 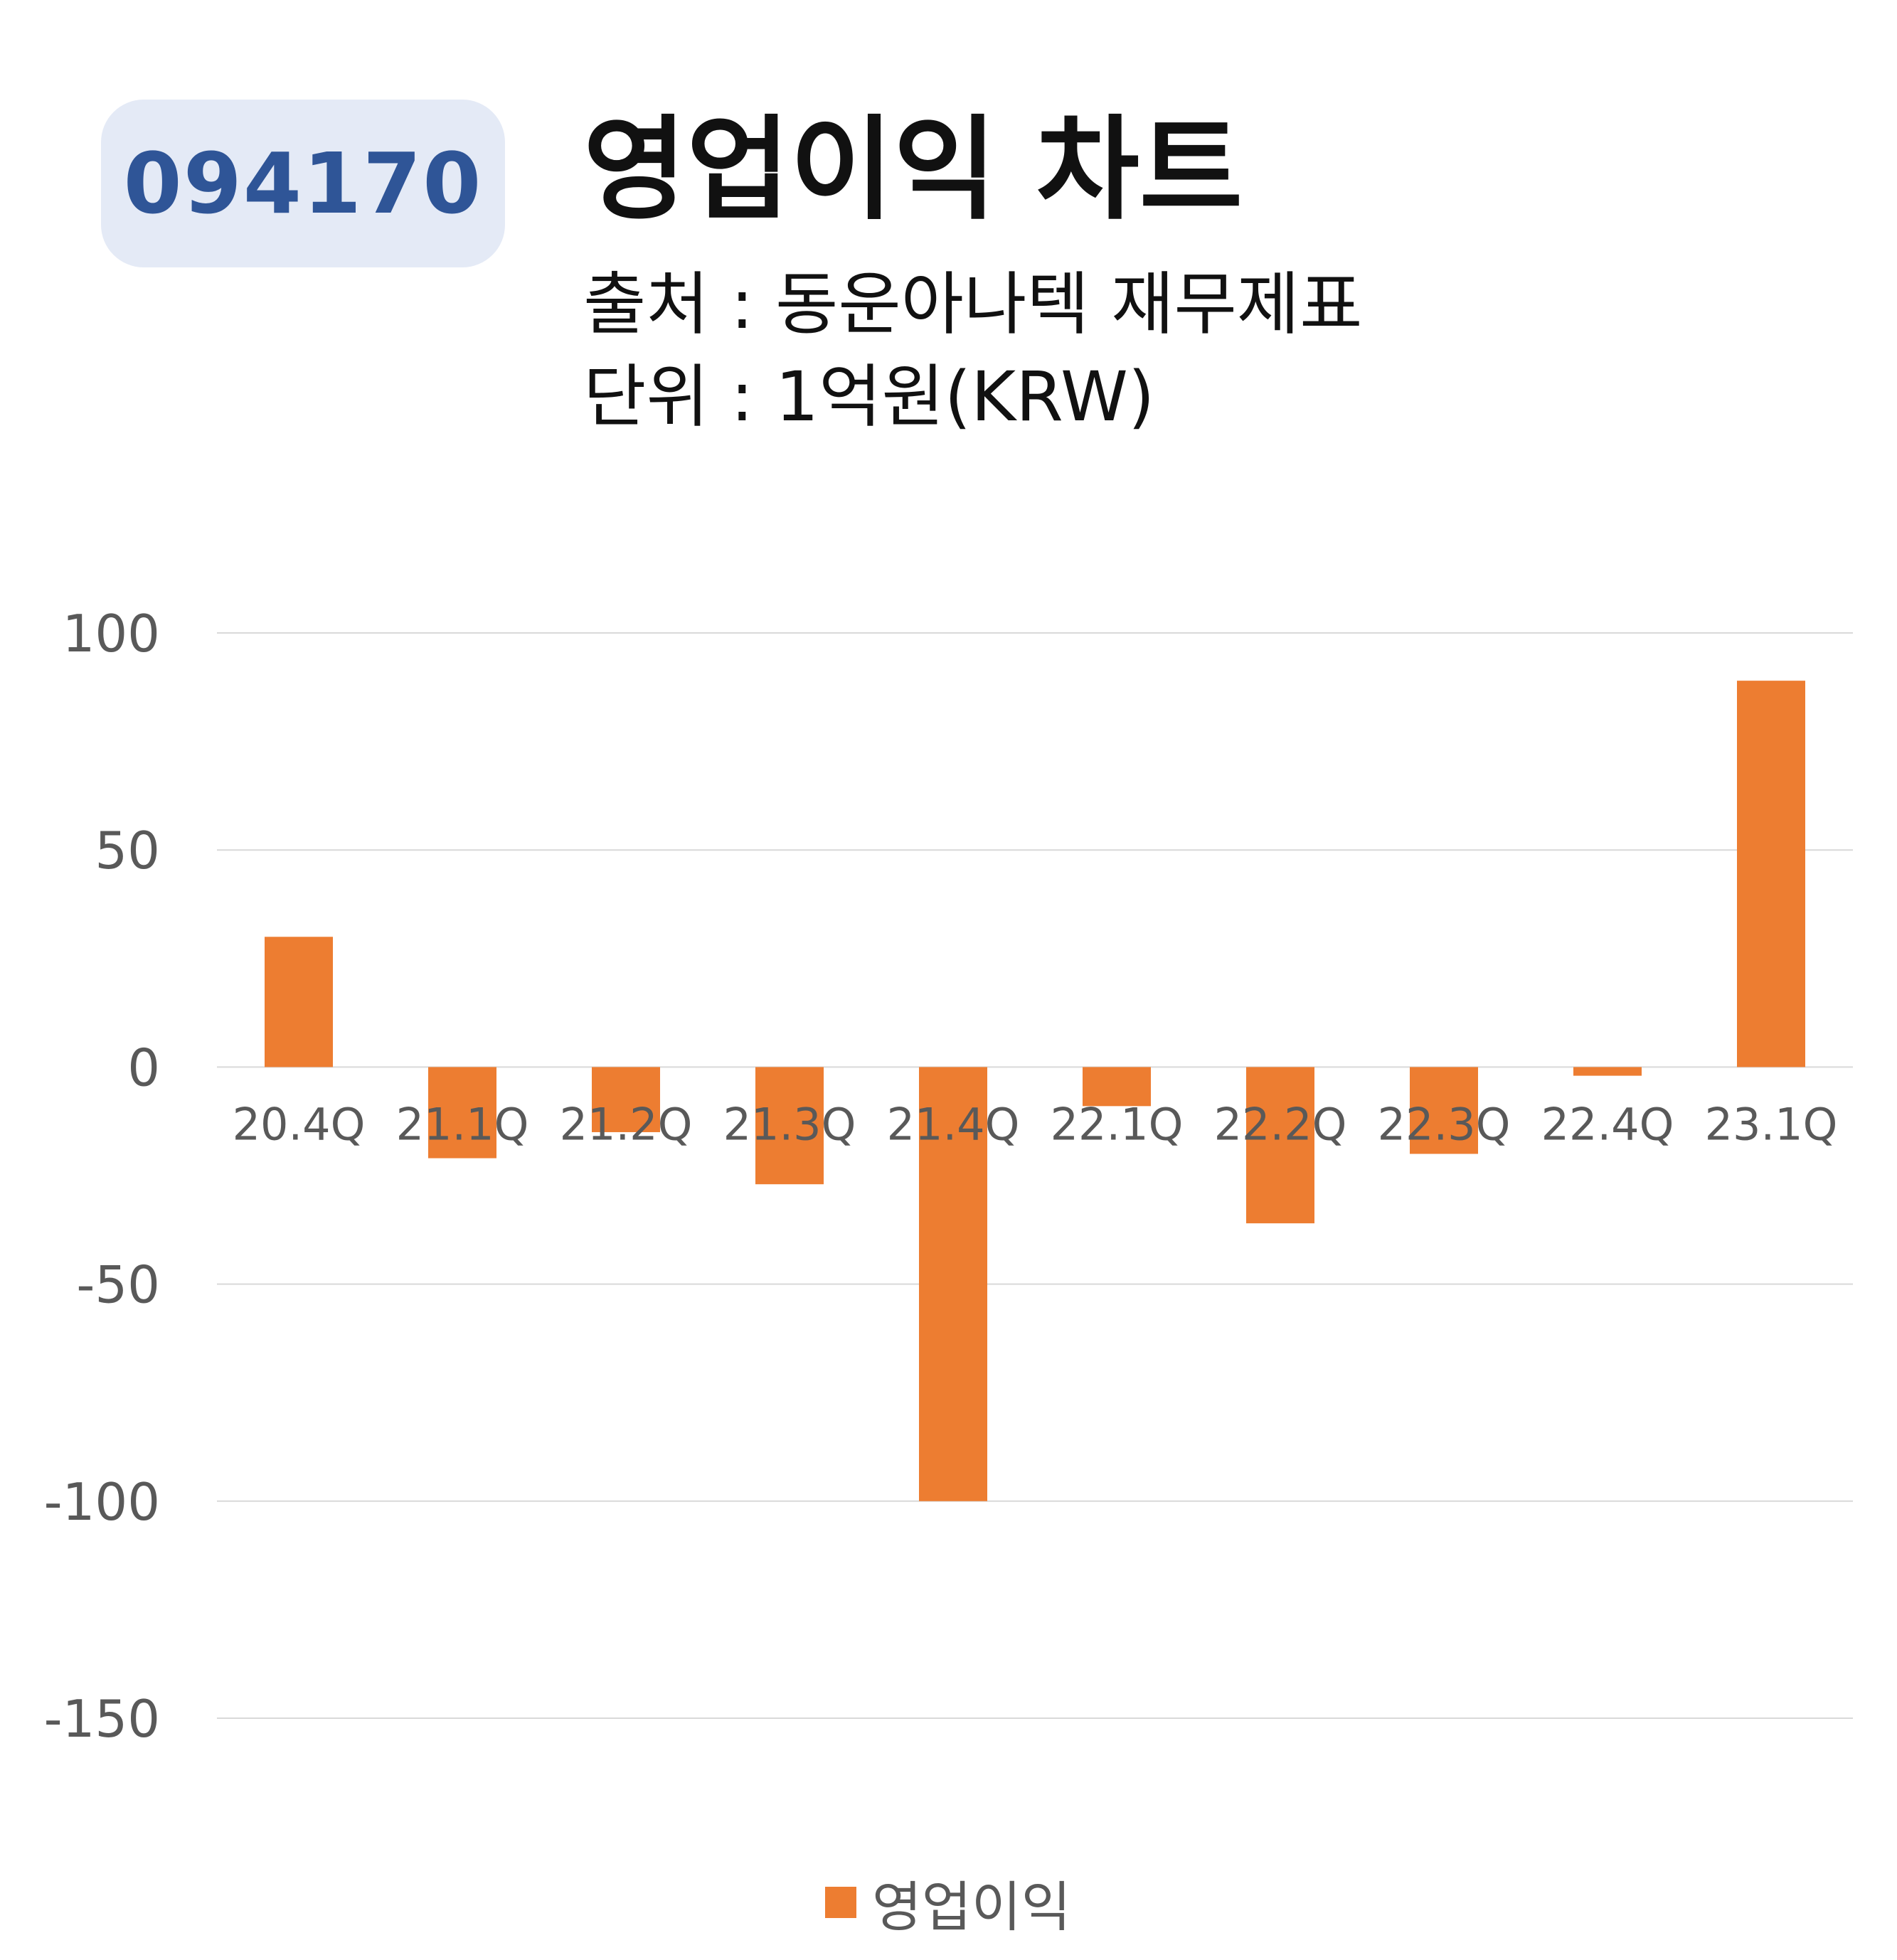 What do you see at coordinates (972, 1907) in the screenshot?
I see `legend-label: 영업이익` at bounding box center [972, 1907].